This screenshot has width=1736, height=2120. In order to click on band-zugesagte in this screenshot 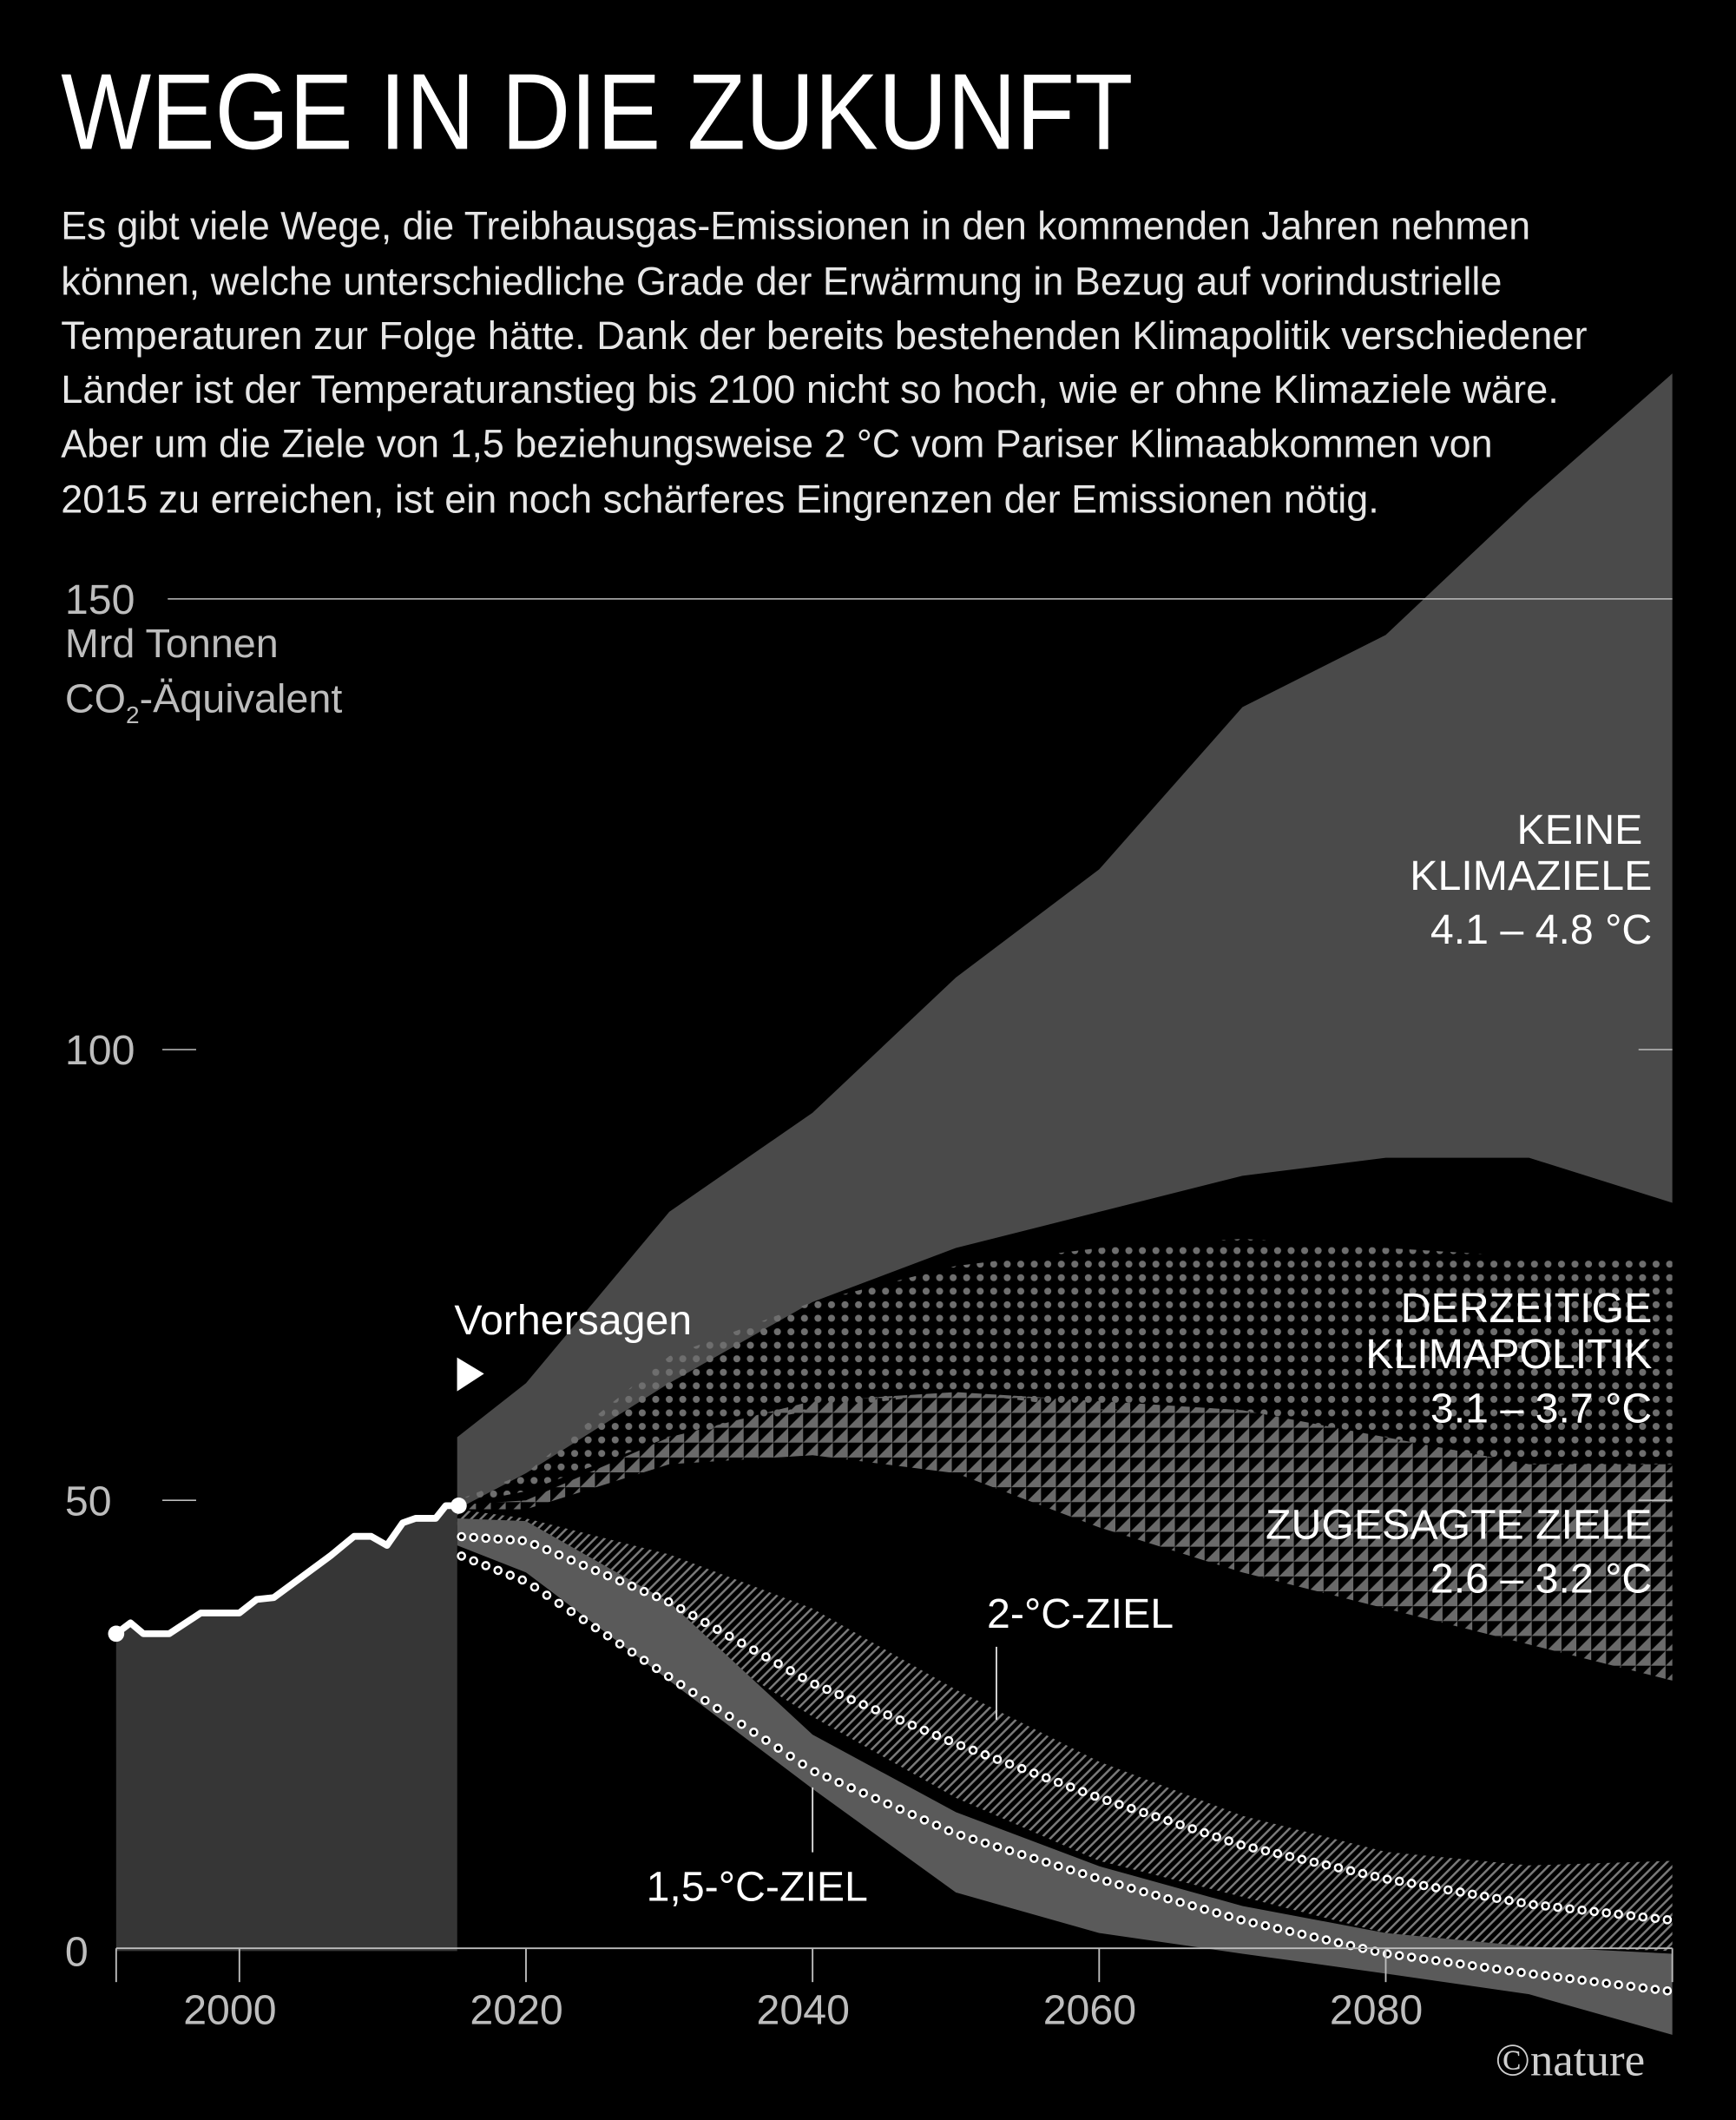, I will do `click(1065, 1536)`.